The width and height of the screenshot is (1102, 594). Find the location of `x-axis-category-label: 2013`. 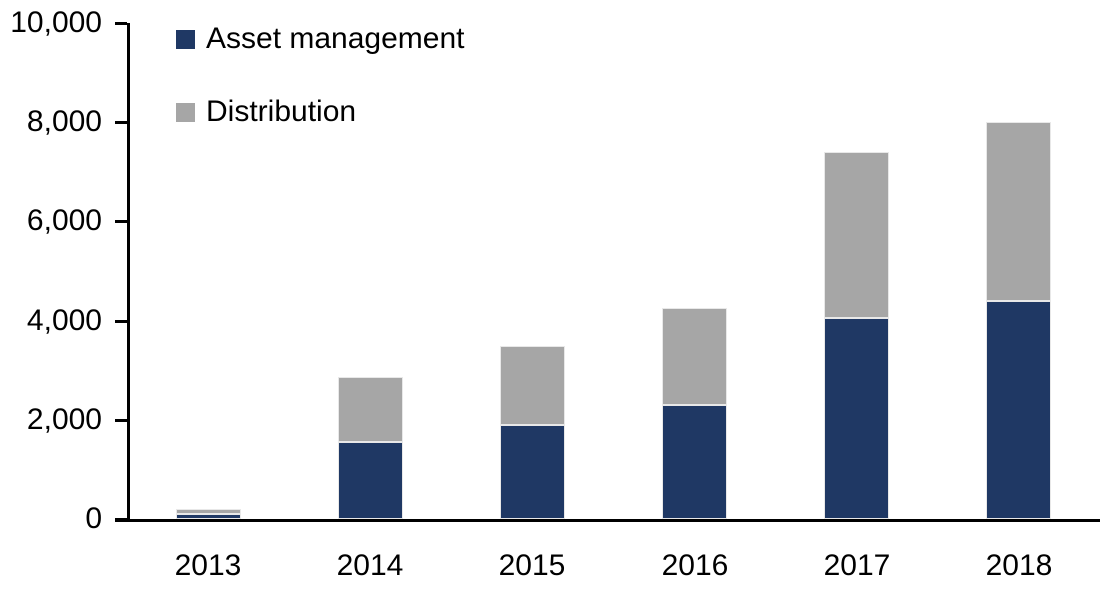

x-axis-category-label: 2013 is located at coordinates (208, 565).